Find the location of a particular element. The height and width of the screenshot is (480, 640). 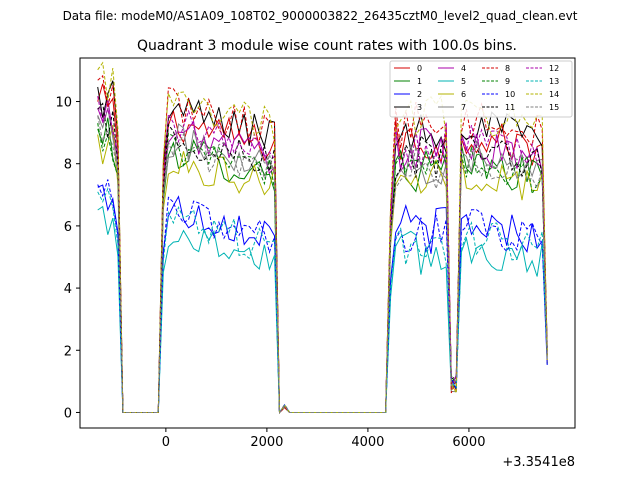

y-tick-label: 2 is located at coordinates (68, 351).